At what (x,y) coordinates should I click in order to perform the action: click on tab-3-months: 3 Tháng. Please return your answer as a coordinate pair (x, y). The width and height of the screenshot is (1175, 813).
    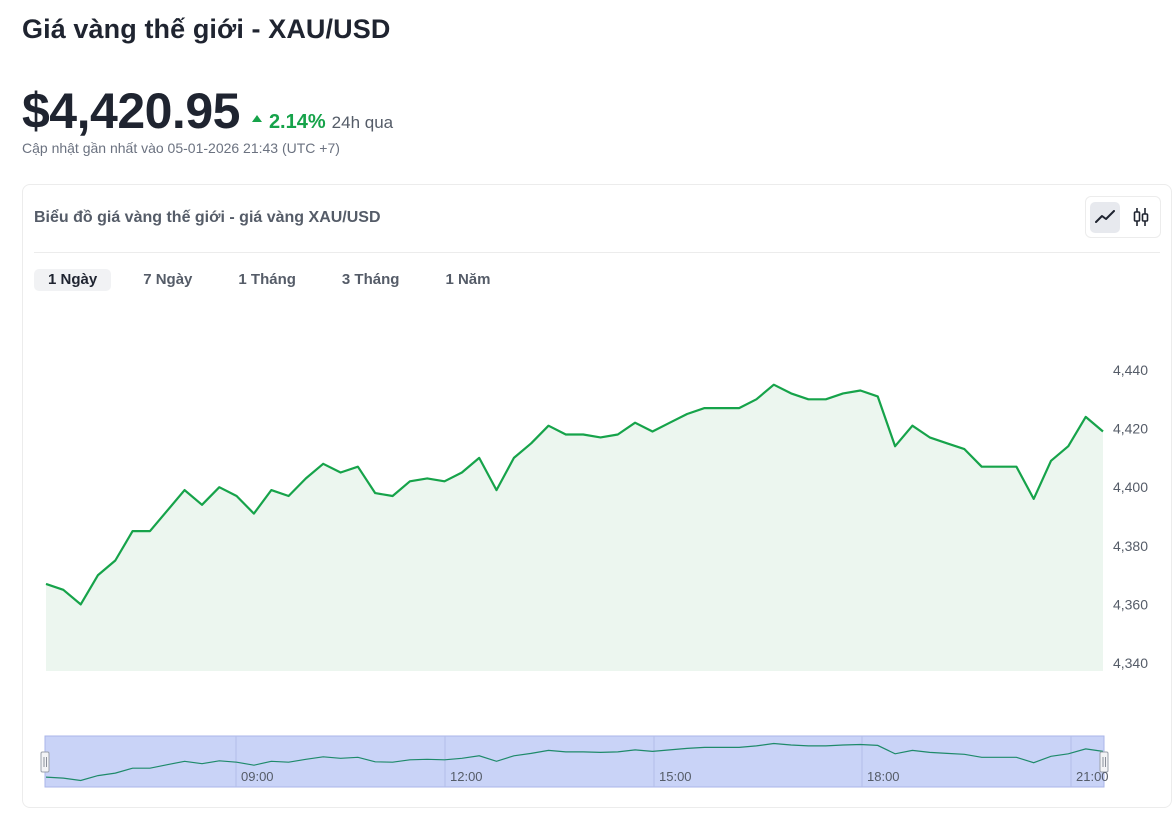
    Looking at the image, I should click on (370, 279).